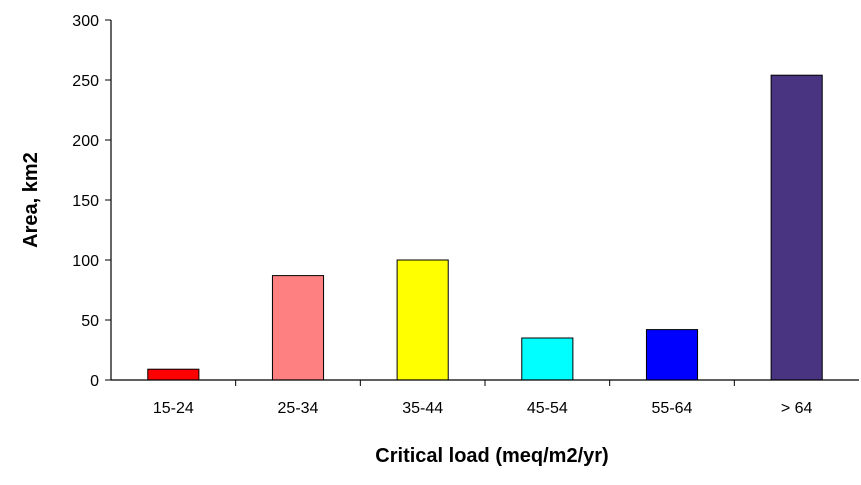 Image resolution: width=861 pixels, height=485 pixels. I want to click on y-tick-label: 300, so click(85, 21).